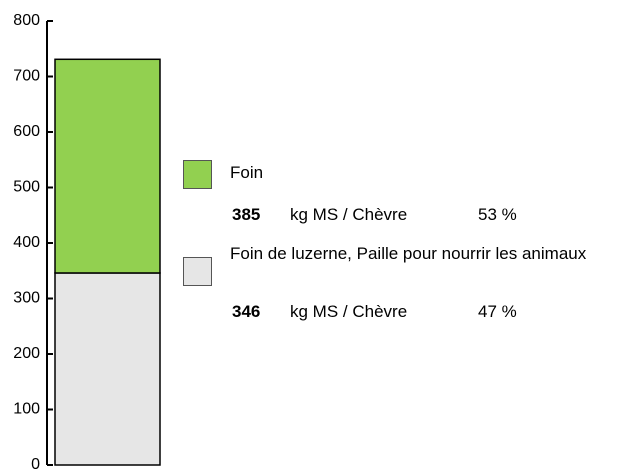 This screenshot has width=640, height=470. What do you see at coordinates (26, 20) in the screenshot?
I see `y-tick-label: 800` at bounding box center [26, 20].